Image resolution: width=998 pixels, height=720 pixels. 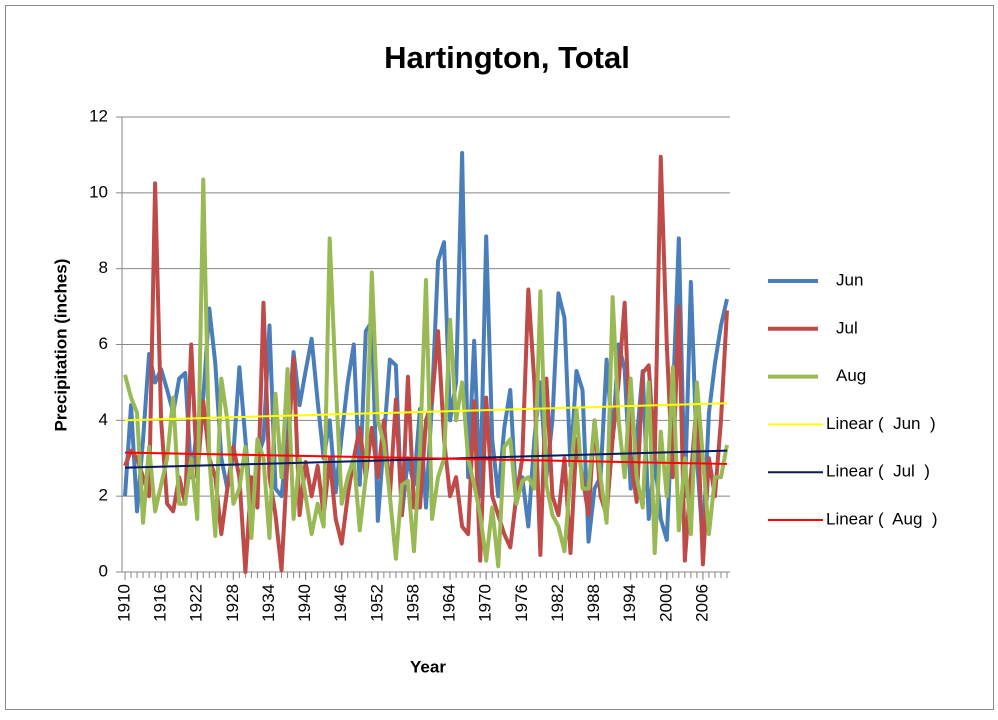 I want to click on x-tick-label: 1958, so click(x=412, y=603).